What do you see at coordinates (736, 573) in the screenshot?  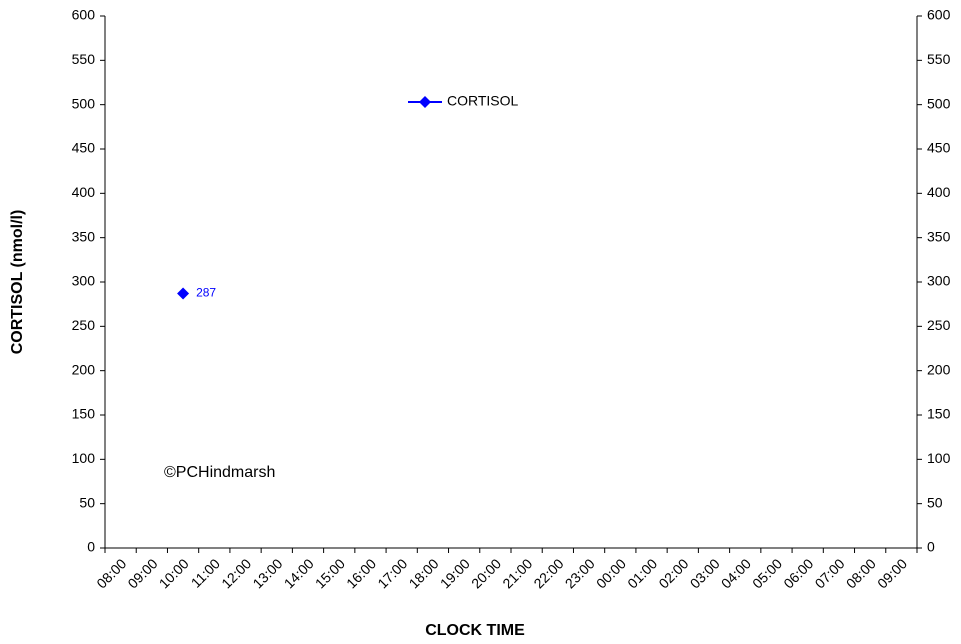 I see `x-tick-label: 04:00` at bounding box center [736, 573].